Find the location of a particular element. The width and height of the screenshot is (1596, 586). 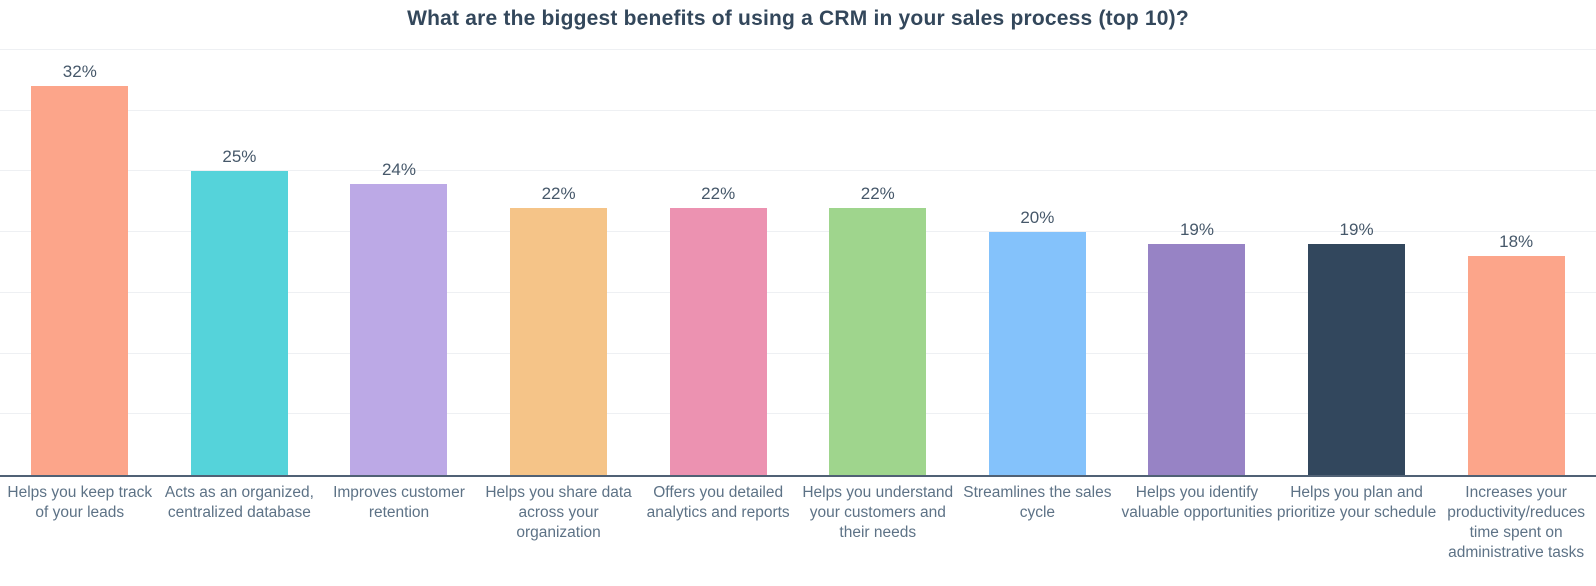

bar-column-6: 22% is located at coordinates (878, 262).